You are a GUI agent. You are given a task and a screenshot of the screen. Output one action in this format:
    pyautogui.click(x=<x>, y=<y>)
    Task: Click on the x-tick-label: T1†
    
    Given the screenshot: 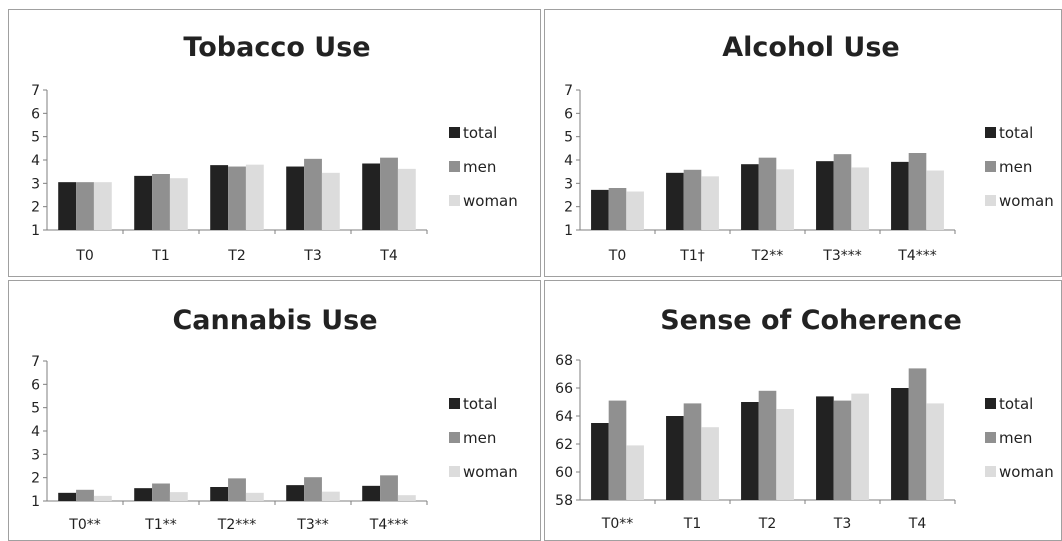 What is the action you would take?
    pyautogui.click(x=691, y=256)
    